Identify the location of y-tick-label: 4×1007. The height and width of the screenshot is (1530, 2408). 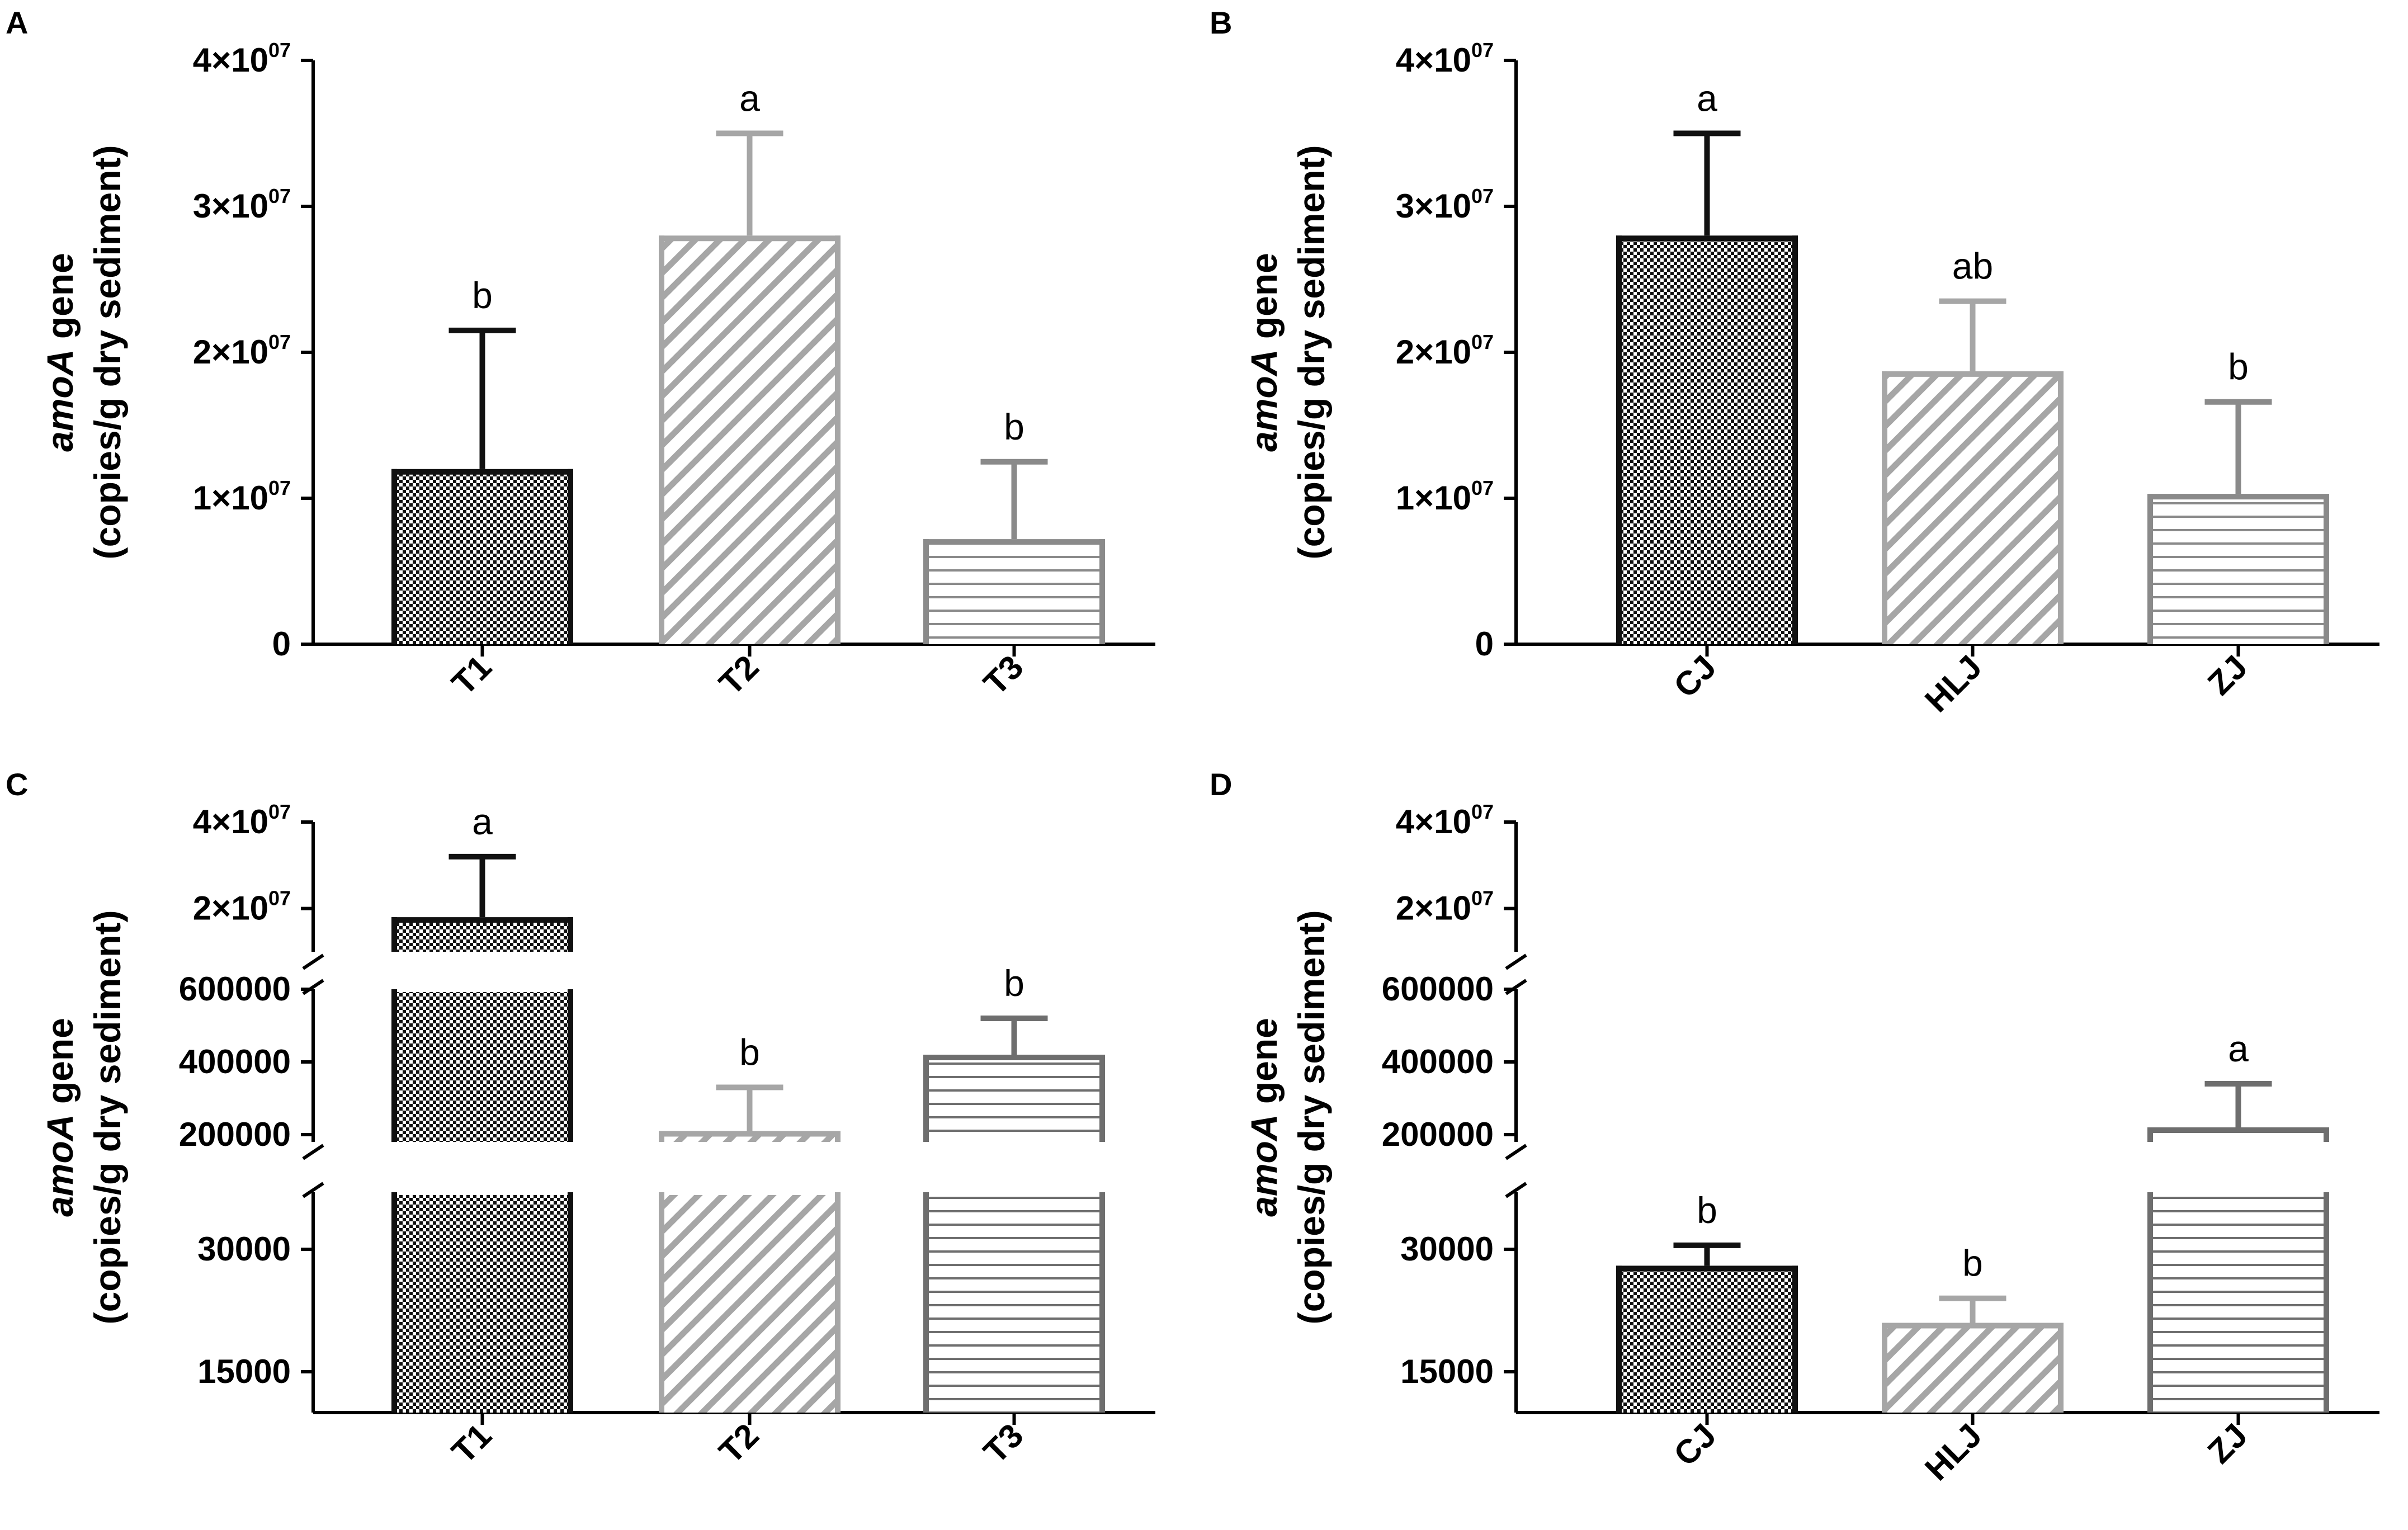
(1445, 820).